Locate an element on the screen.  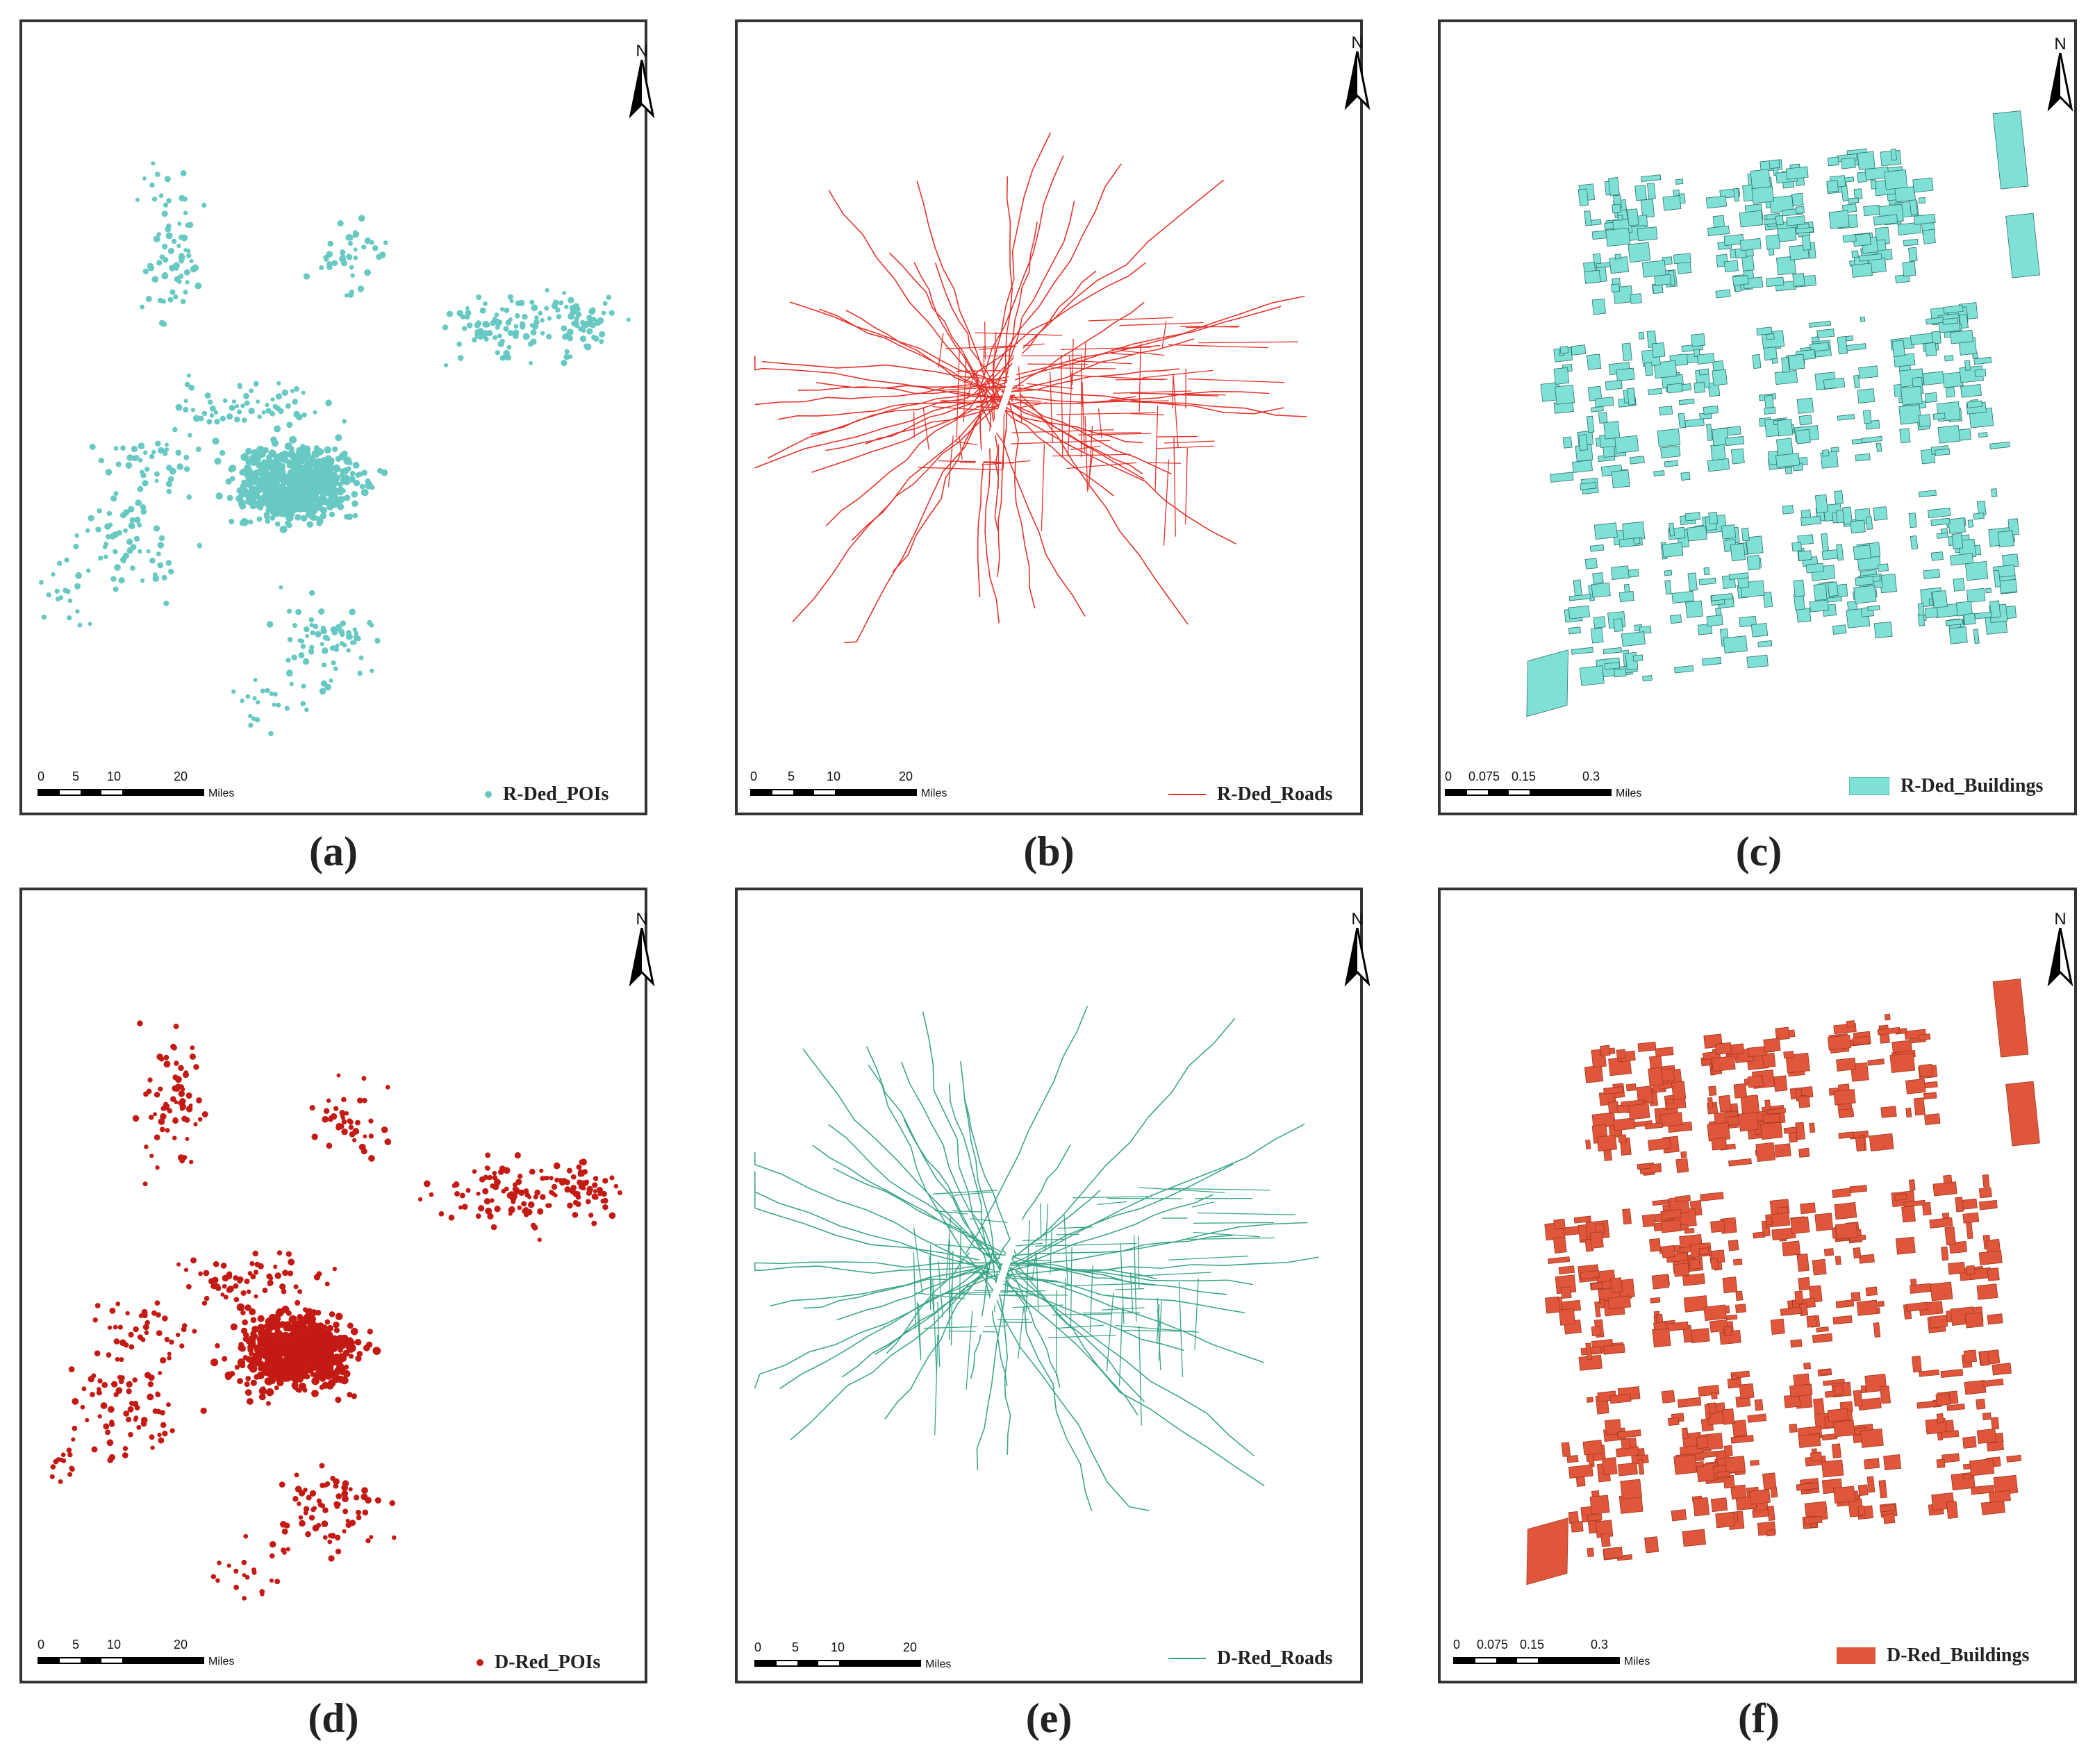
legend-label: D-Red_Roads is located at coordinates (1275, 1658).